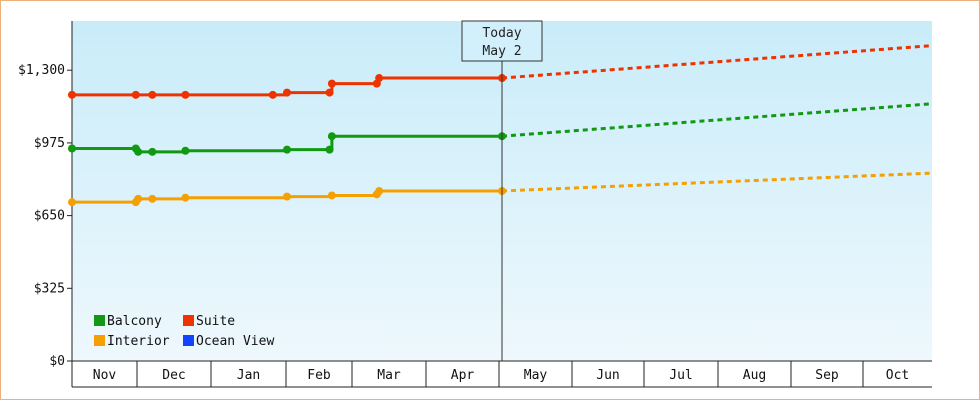 The image size is (980, 401). What do you see at coordinates (897, 375) in the screenshot?
I see `x-tick-label: Oct` at bounding box center [897, 375].